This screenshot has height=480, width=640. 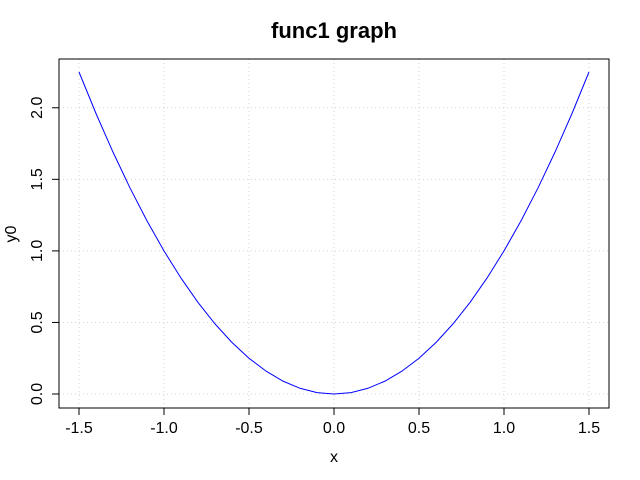 What do you see at coordinates (11, 233) in the screenshot?
I see `y-axis-label: y0` at bounding box center [11, 233].